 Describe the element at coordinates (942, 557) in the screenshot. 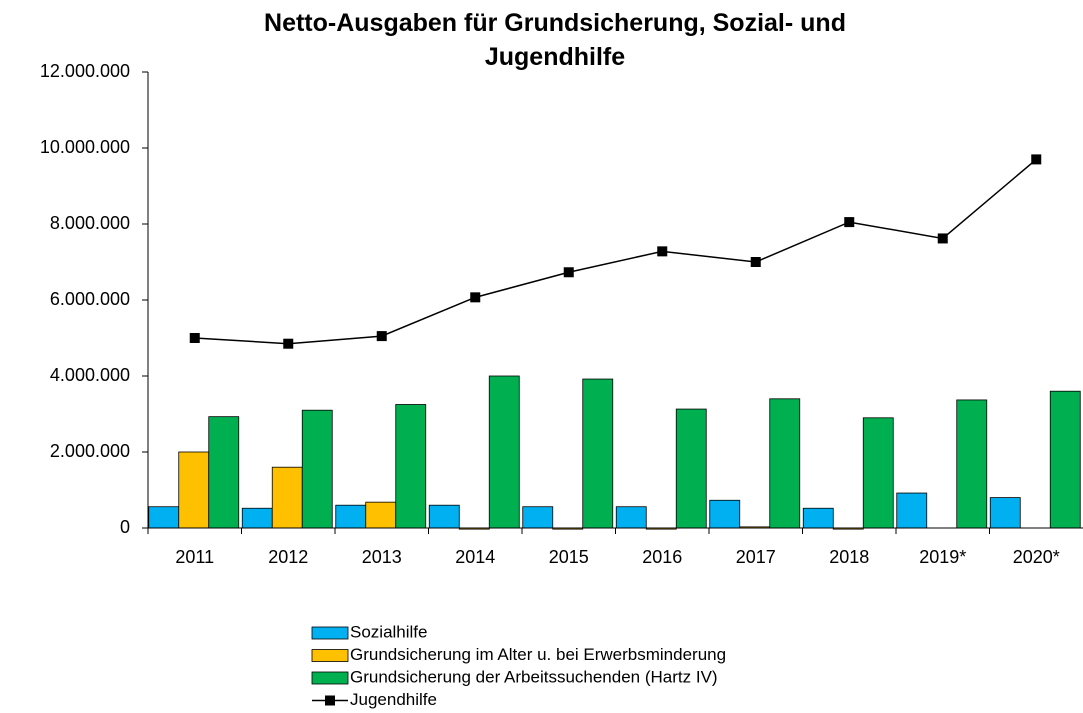

I see `x-tick-label: 2019*` at that location.